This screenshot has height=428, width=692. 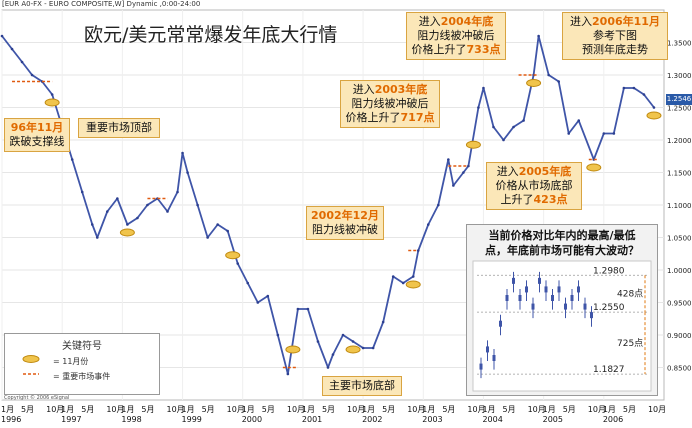 I want to click on x-tick-year-label: 1997, so click(x=71, y=419).